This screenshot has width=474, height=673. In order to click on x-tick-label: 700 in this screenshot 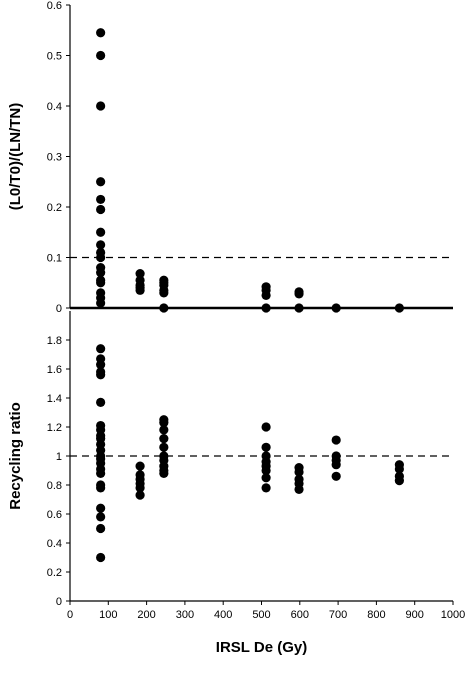, I will do `click(338, 615)`.